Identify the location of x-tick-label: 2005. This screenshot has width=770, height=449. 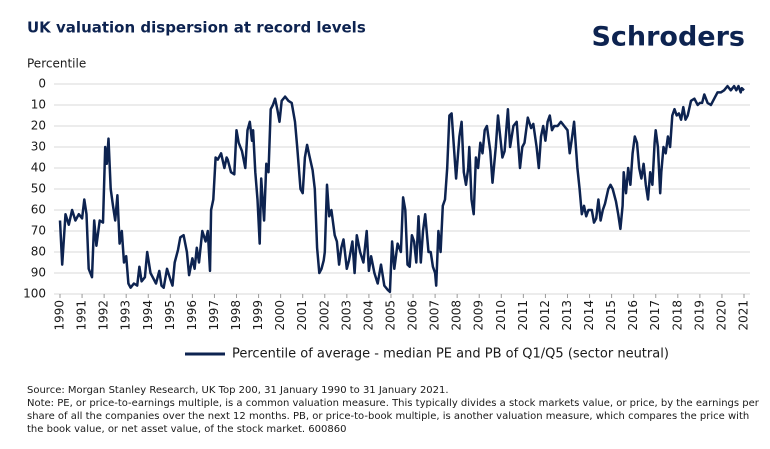
(390, 315).